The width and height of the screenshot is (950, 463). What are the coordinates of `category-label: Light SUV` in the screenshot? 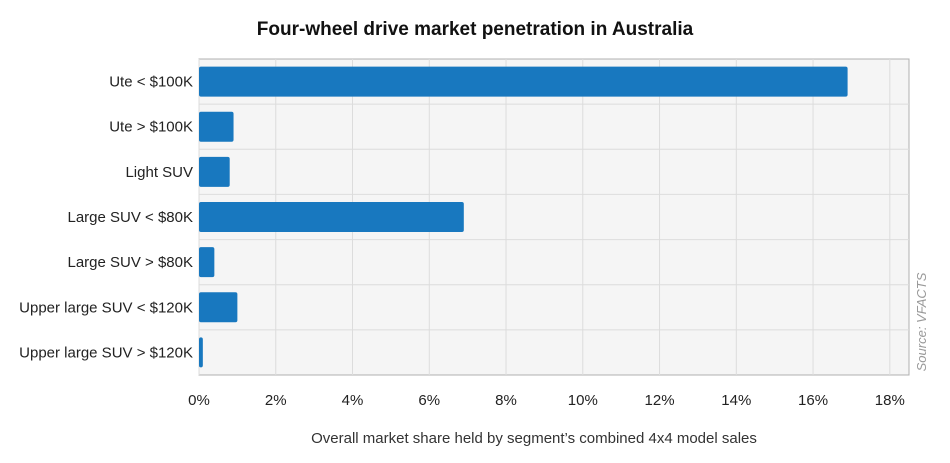 It's located at (159, 172).